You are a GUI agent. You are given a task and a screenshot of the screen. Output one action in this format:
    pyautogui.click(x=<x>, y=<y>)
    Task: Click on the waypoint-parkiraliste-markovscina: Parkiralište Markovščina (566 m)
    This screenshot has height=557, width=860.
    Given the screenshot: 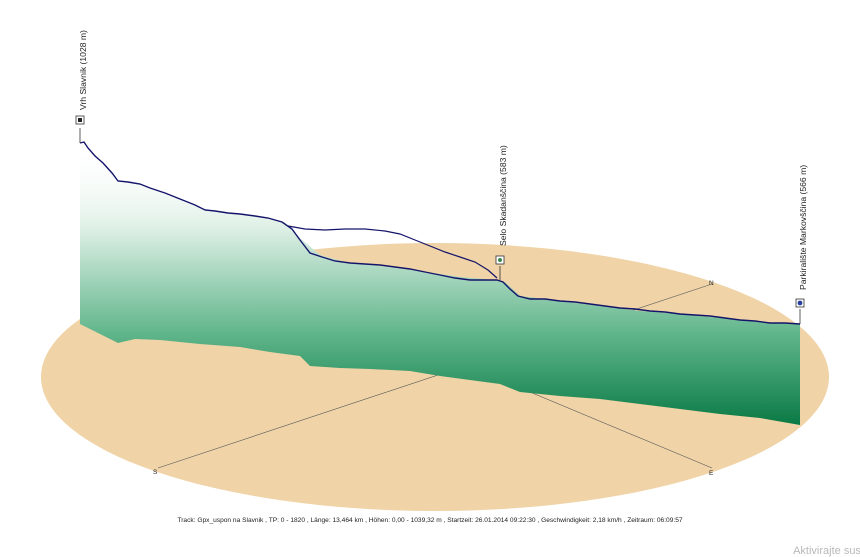 What is the action you would take?
    pyautogui.click(x=801, y=244)
    